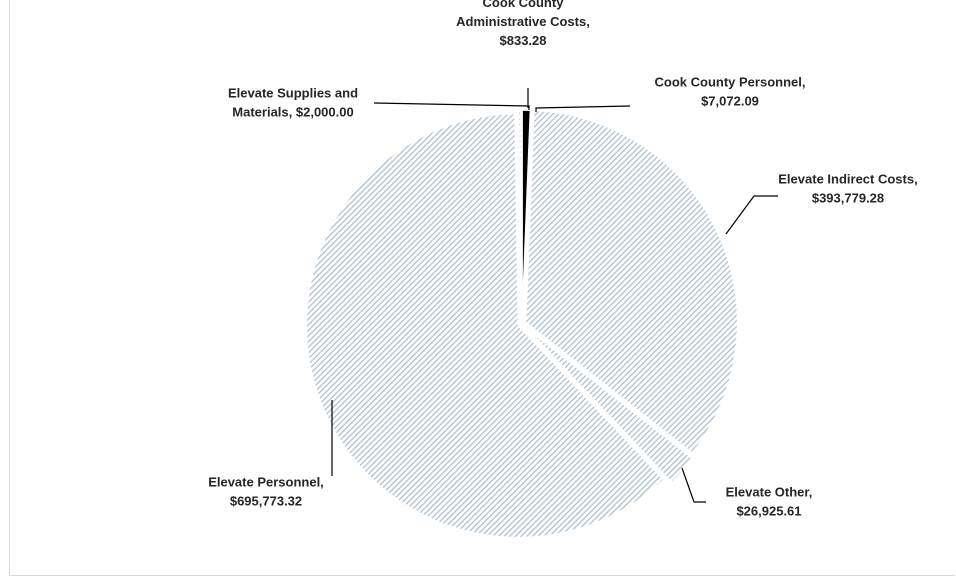 The image size is (956, 577). I want to click on slice-label-3-line-0: Elevate Personnel,, so click(266, 482).